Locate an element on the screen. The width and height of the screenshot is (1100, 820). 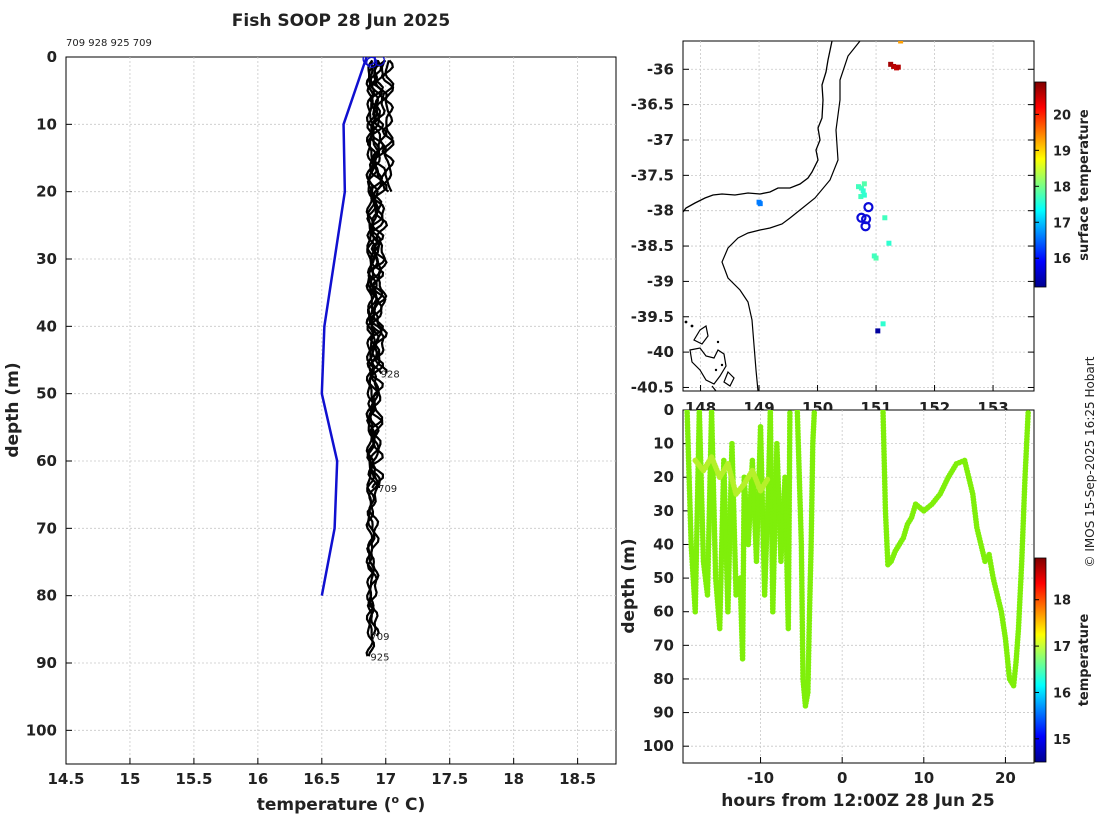
td-y-tick-label: 70 is located at coordinates (663, 645).